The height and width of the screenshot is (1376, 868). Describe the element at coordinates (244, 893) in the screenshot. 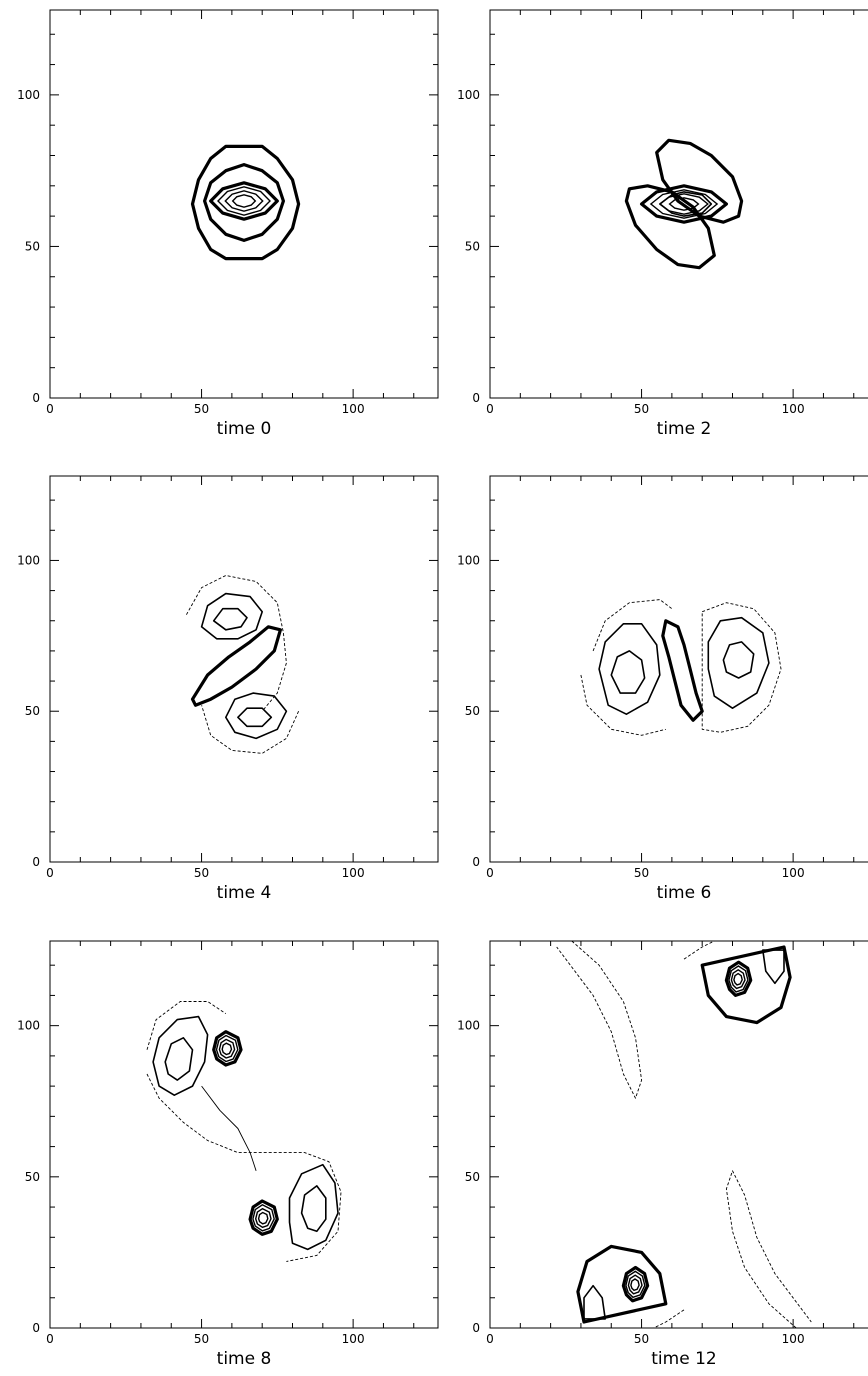

I see `panel-time-label: time 4` at that location.